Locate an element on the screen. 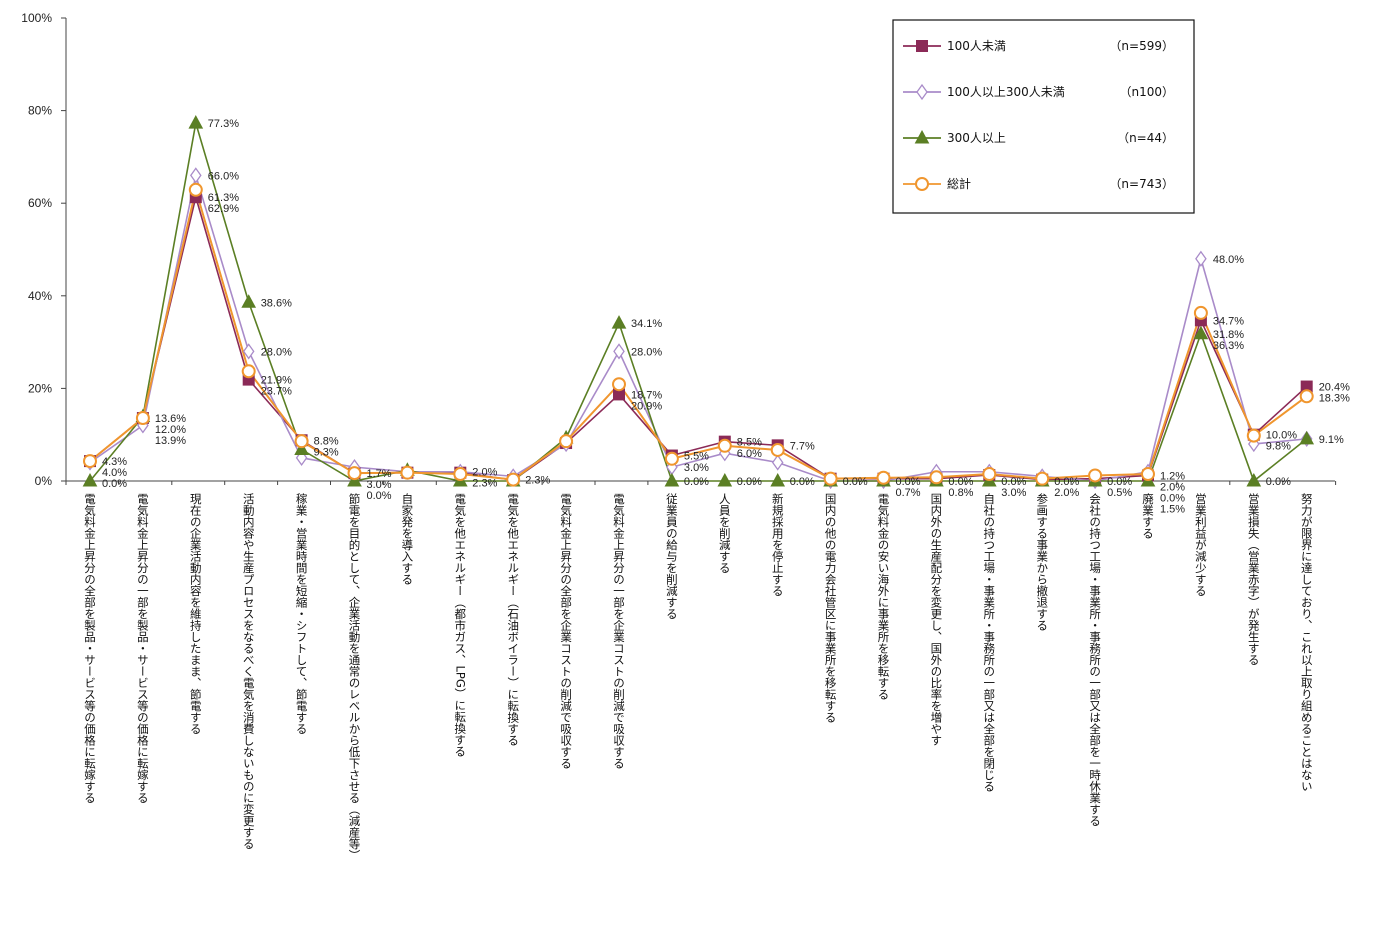 The image size is (1383, 942). data-label: 38.6% is located at coordinates (276, 303).